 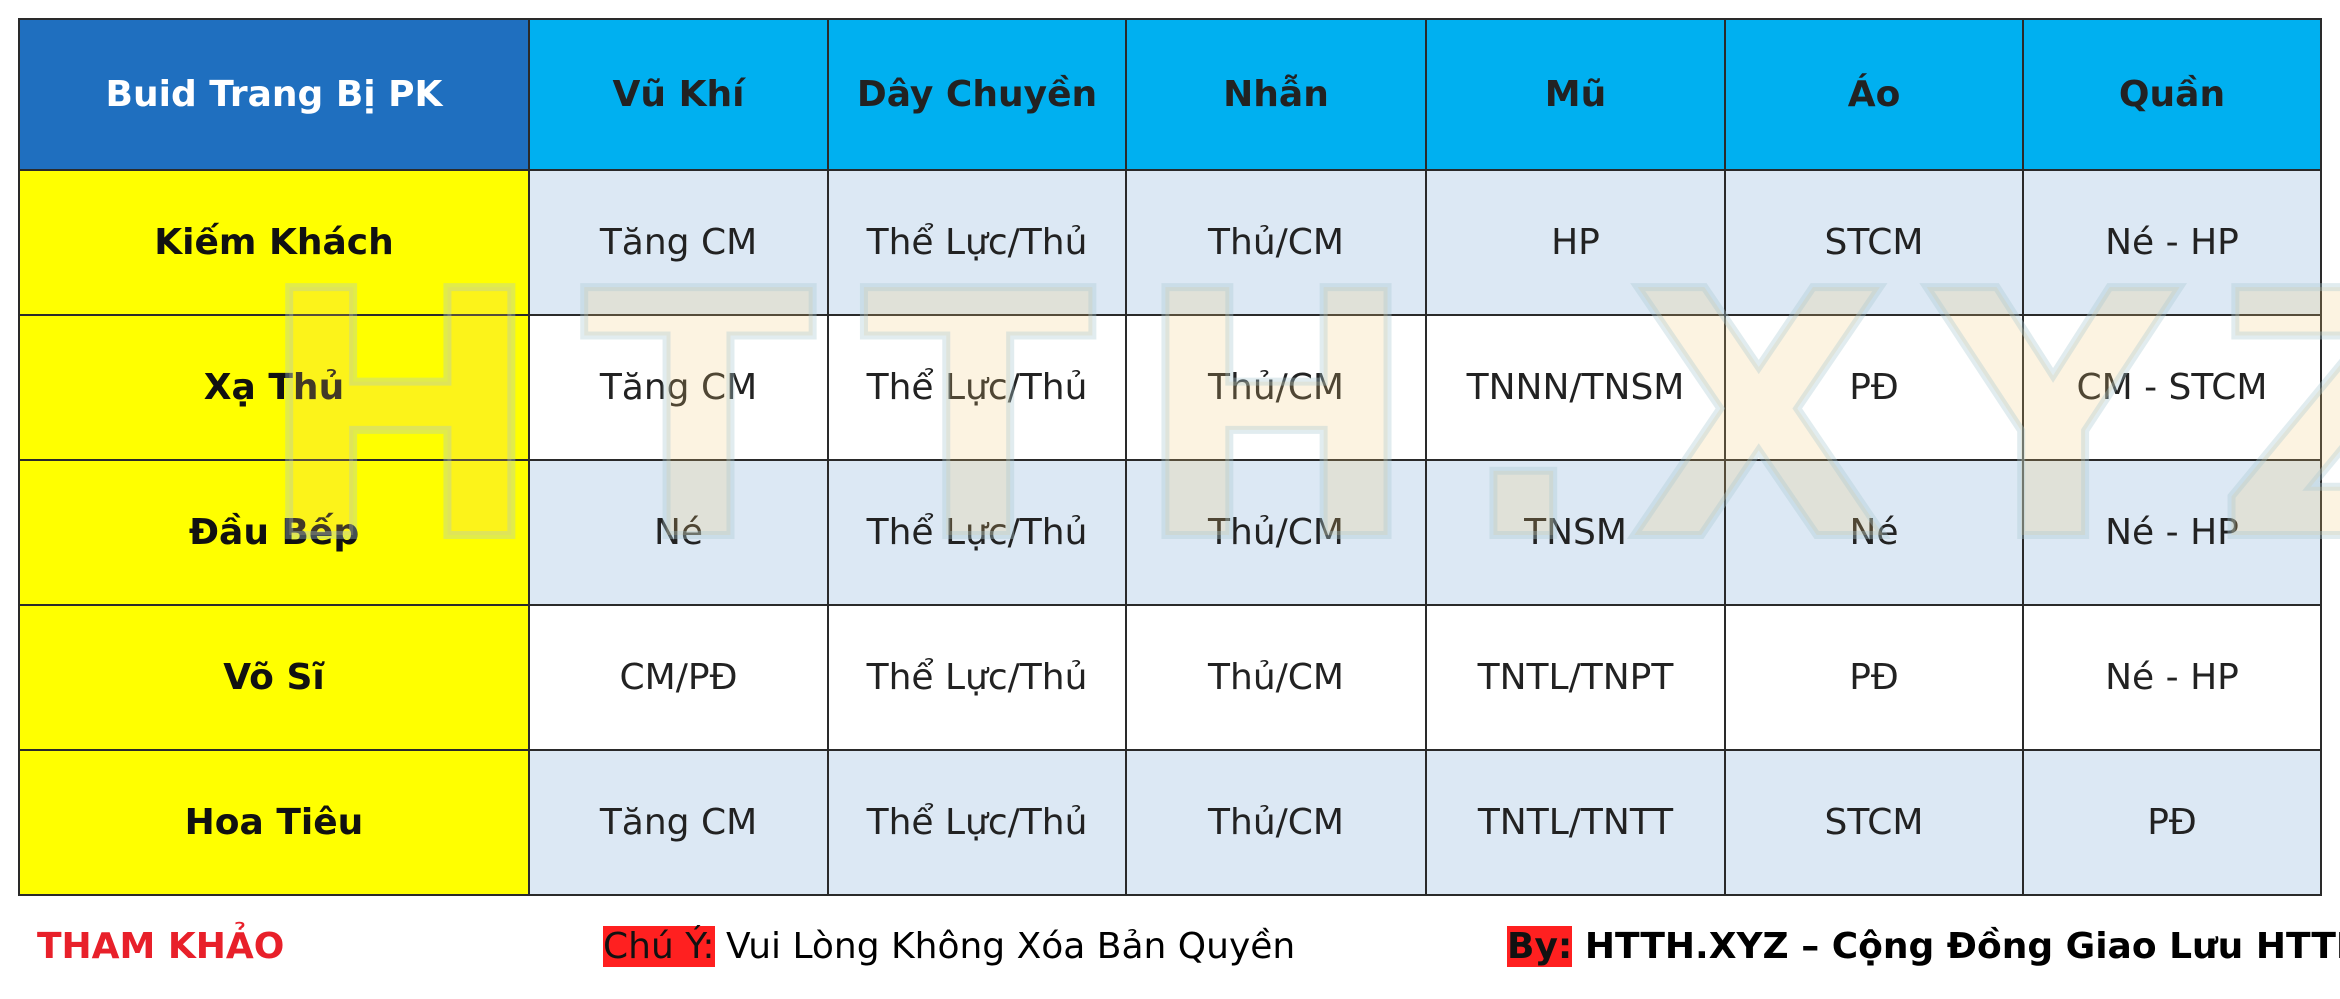 I want to click on table-cell: CM/PĐ, so click(x=678, y=677).